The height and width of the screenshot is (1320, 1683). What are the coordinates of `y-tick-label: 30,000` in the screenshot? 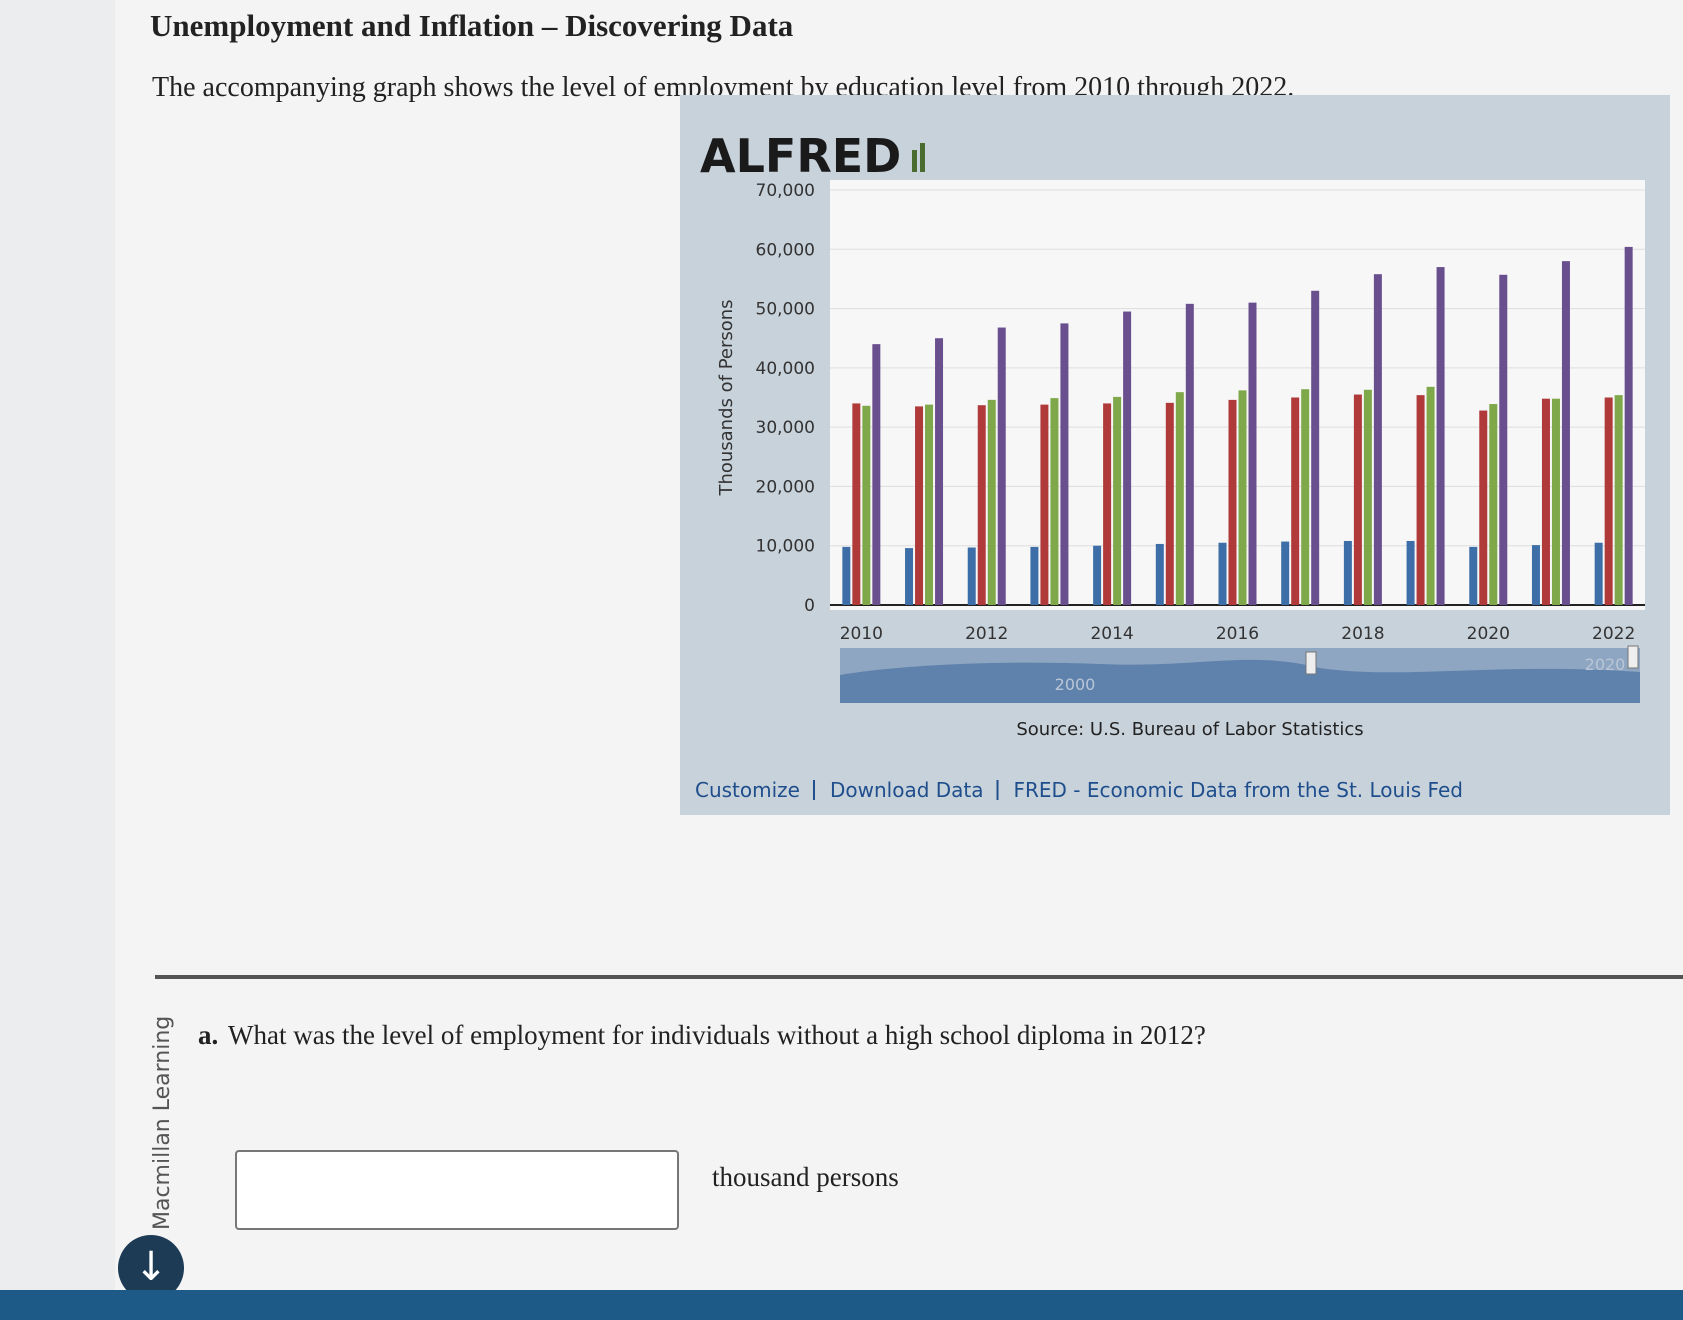 It's located at (785, 428).